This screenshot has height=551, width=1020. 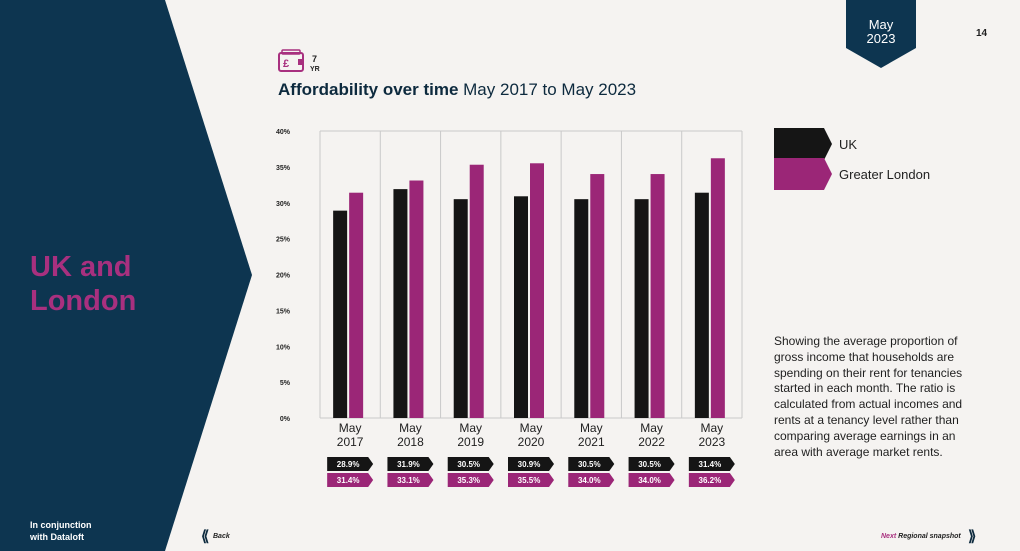 What do you see at coordinates (547, 89) in the screenshot?
I see `chart-title-rest: May 2017 to May 2023` at bounding box center [547, 89].